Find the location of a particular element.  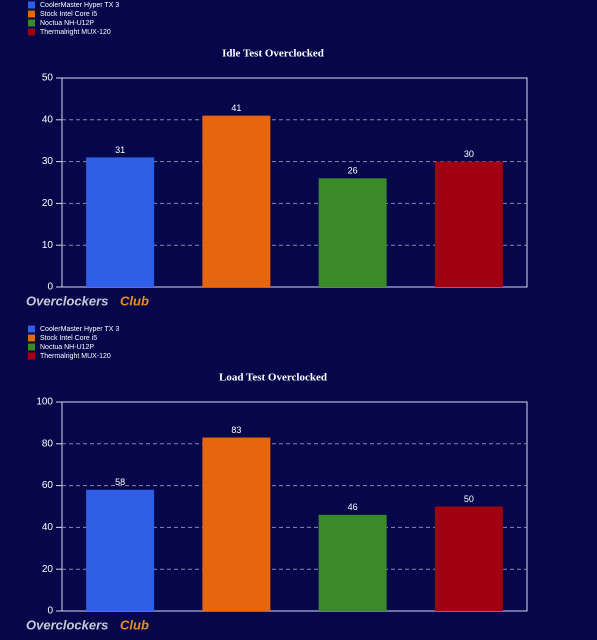

y-tick-label: 30 is located at coordinates (48, 161).